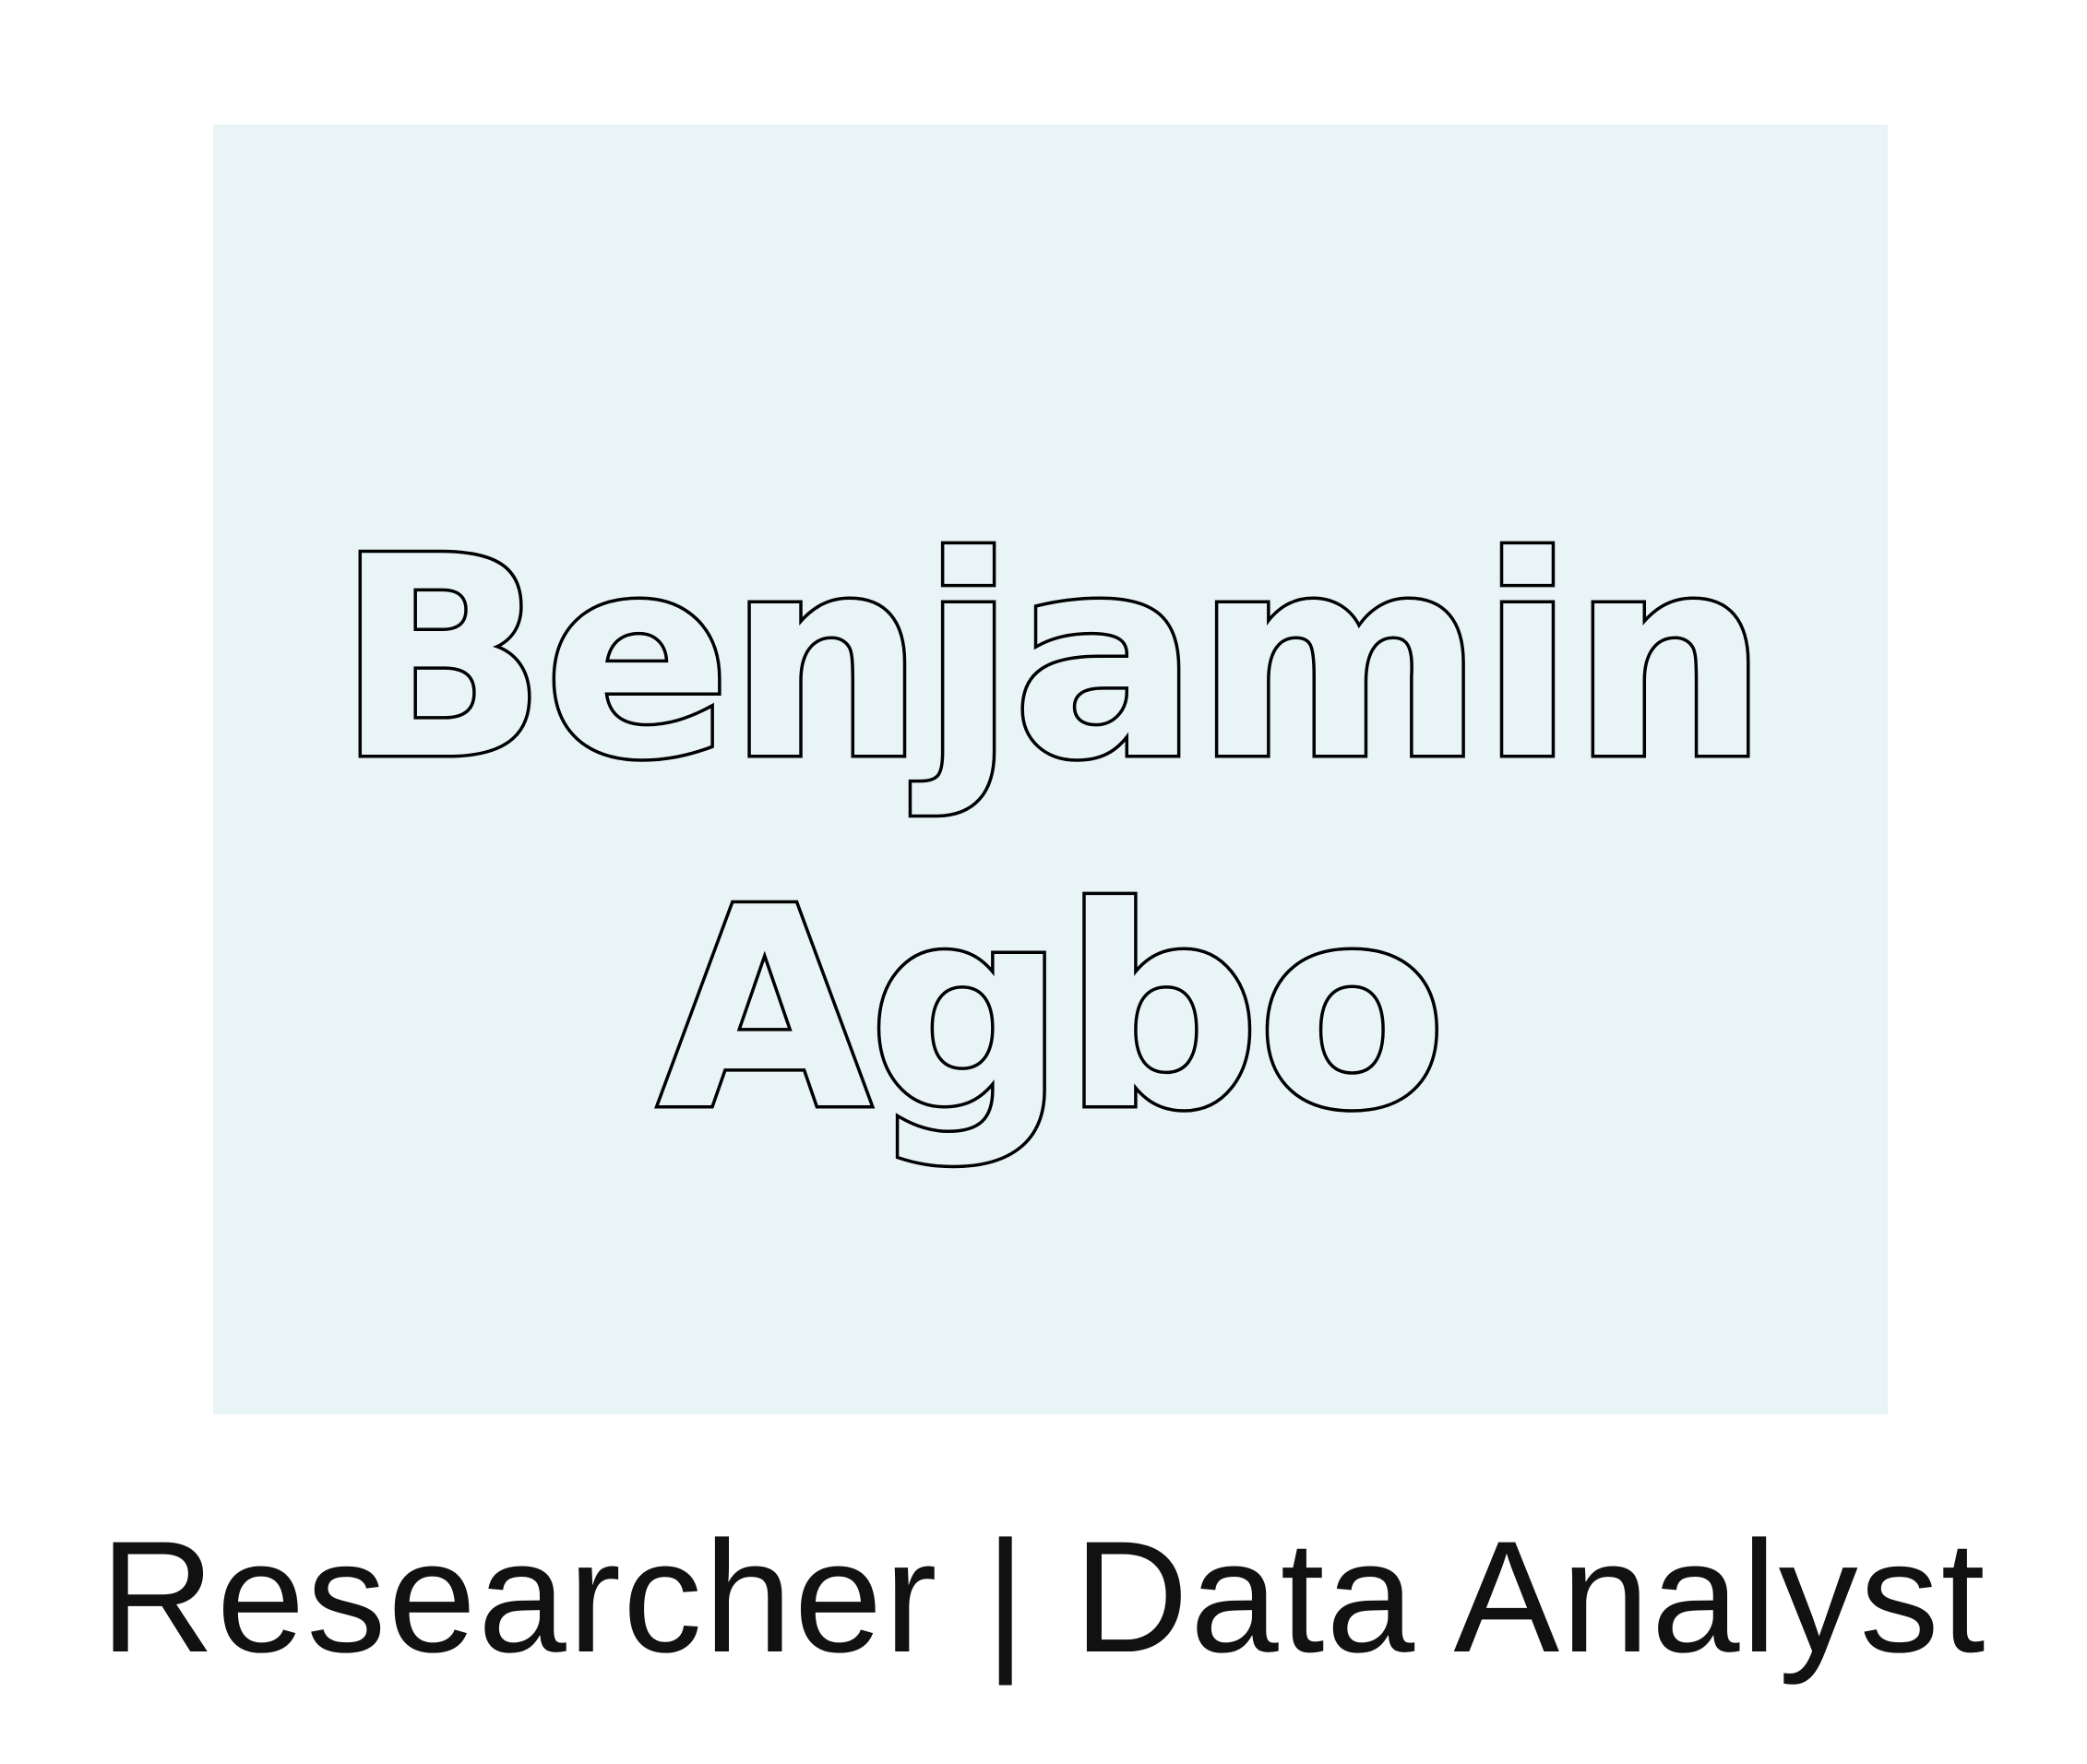  What do you see at coordinates (1052, 659) in the screenshot?
I see `logo-first-name: Benjamin` at bounding box center [1052, 659].